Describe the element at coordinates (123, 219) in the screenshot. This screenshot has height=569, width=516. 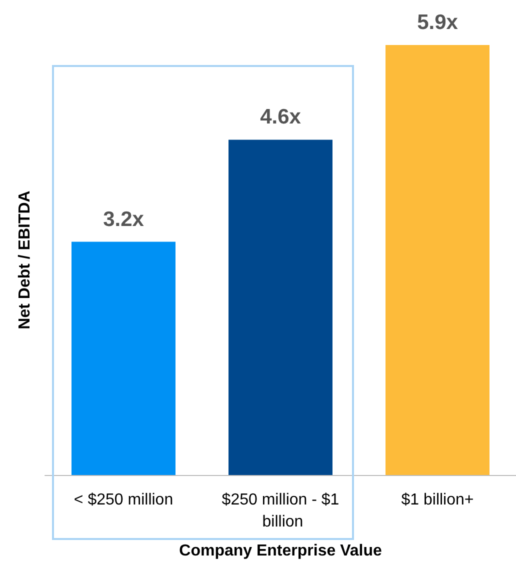
I see `data-label: 3.2x` at that location.